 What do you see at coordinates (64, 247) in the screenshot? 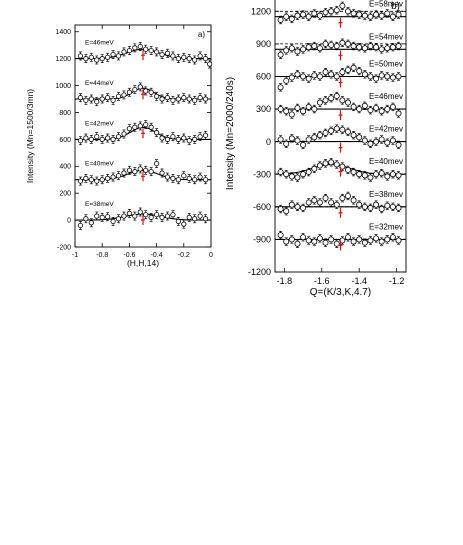
I see `y-tick-label: -200` at bounding box center [64, 247].